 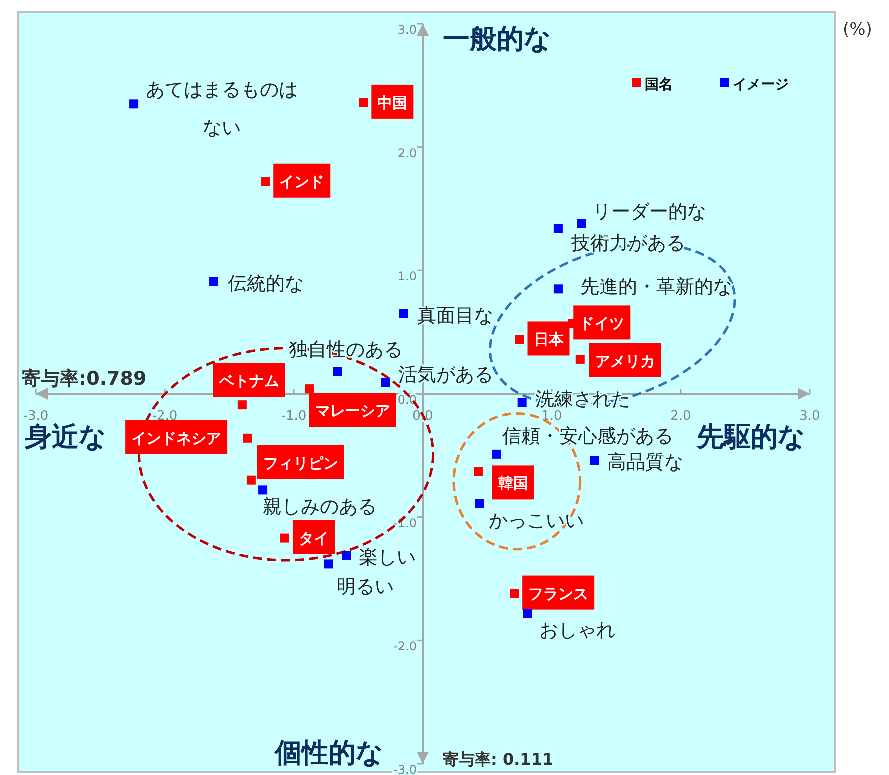 What do you see at coordinates (549, 339) in the screenshot?
I see `data-label: 日本` at bounding box center [549, 339].